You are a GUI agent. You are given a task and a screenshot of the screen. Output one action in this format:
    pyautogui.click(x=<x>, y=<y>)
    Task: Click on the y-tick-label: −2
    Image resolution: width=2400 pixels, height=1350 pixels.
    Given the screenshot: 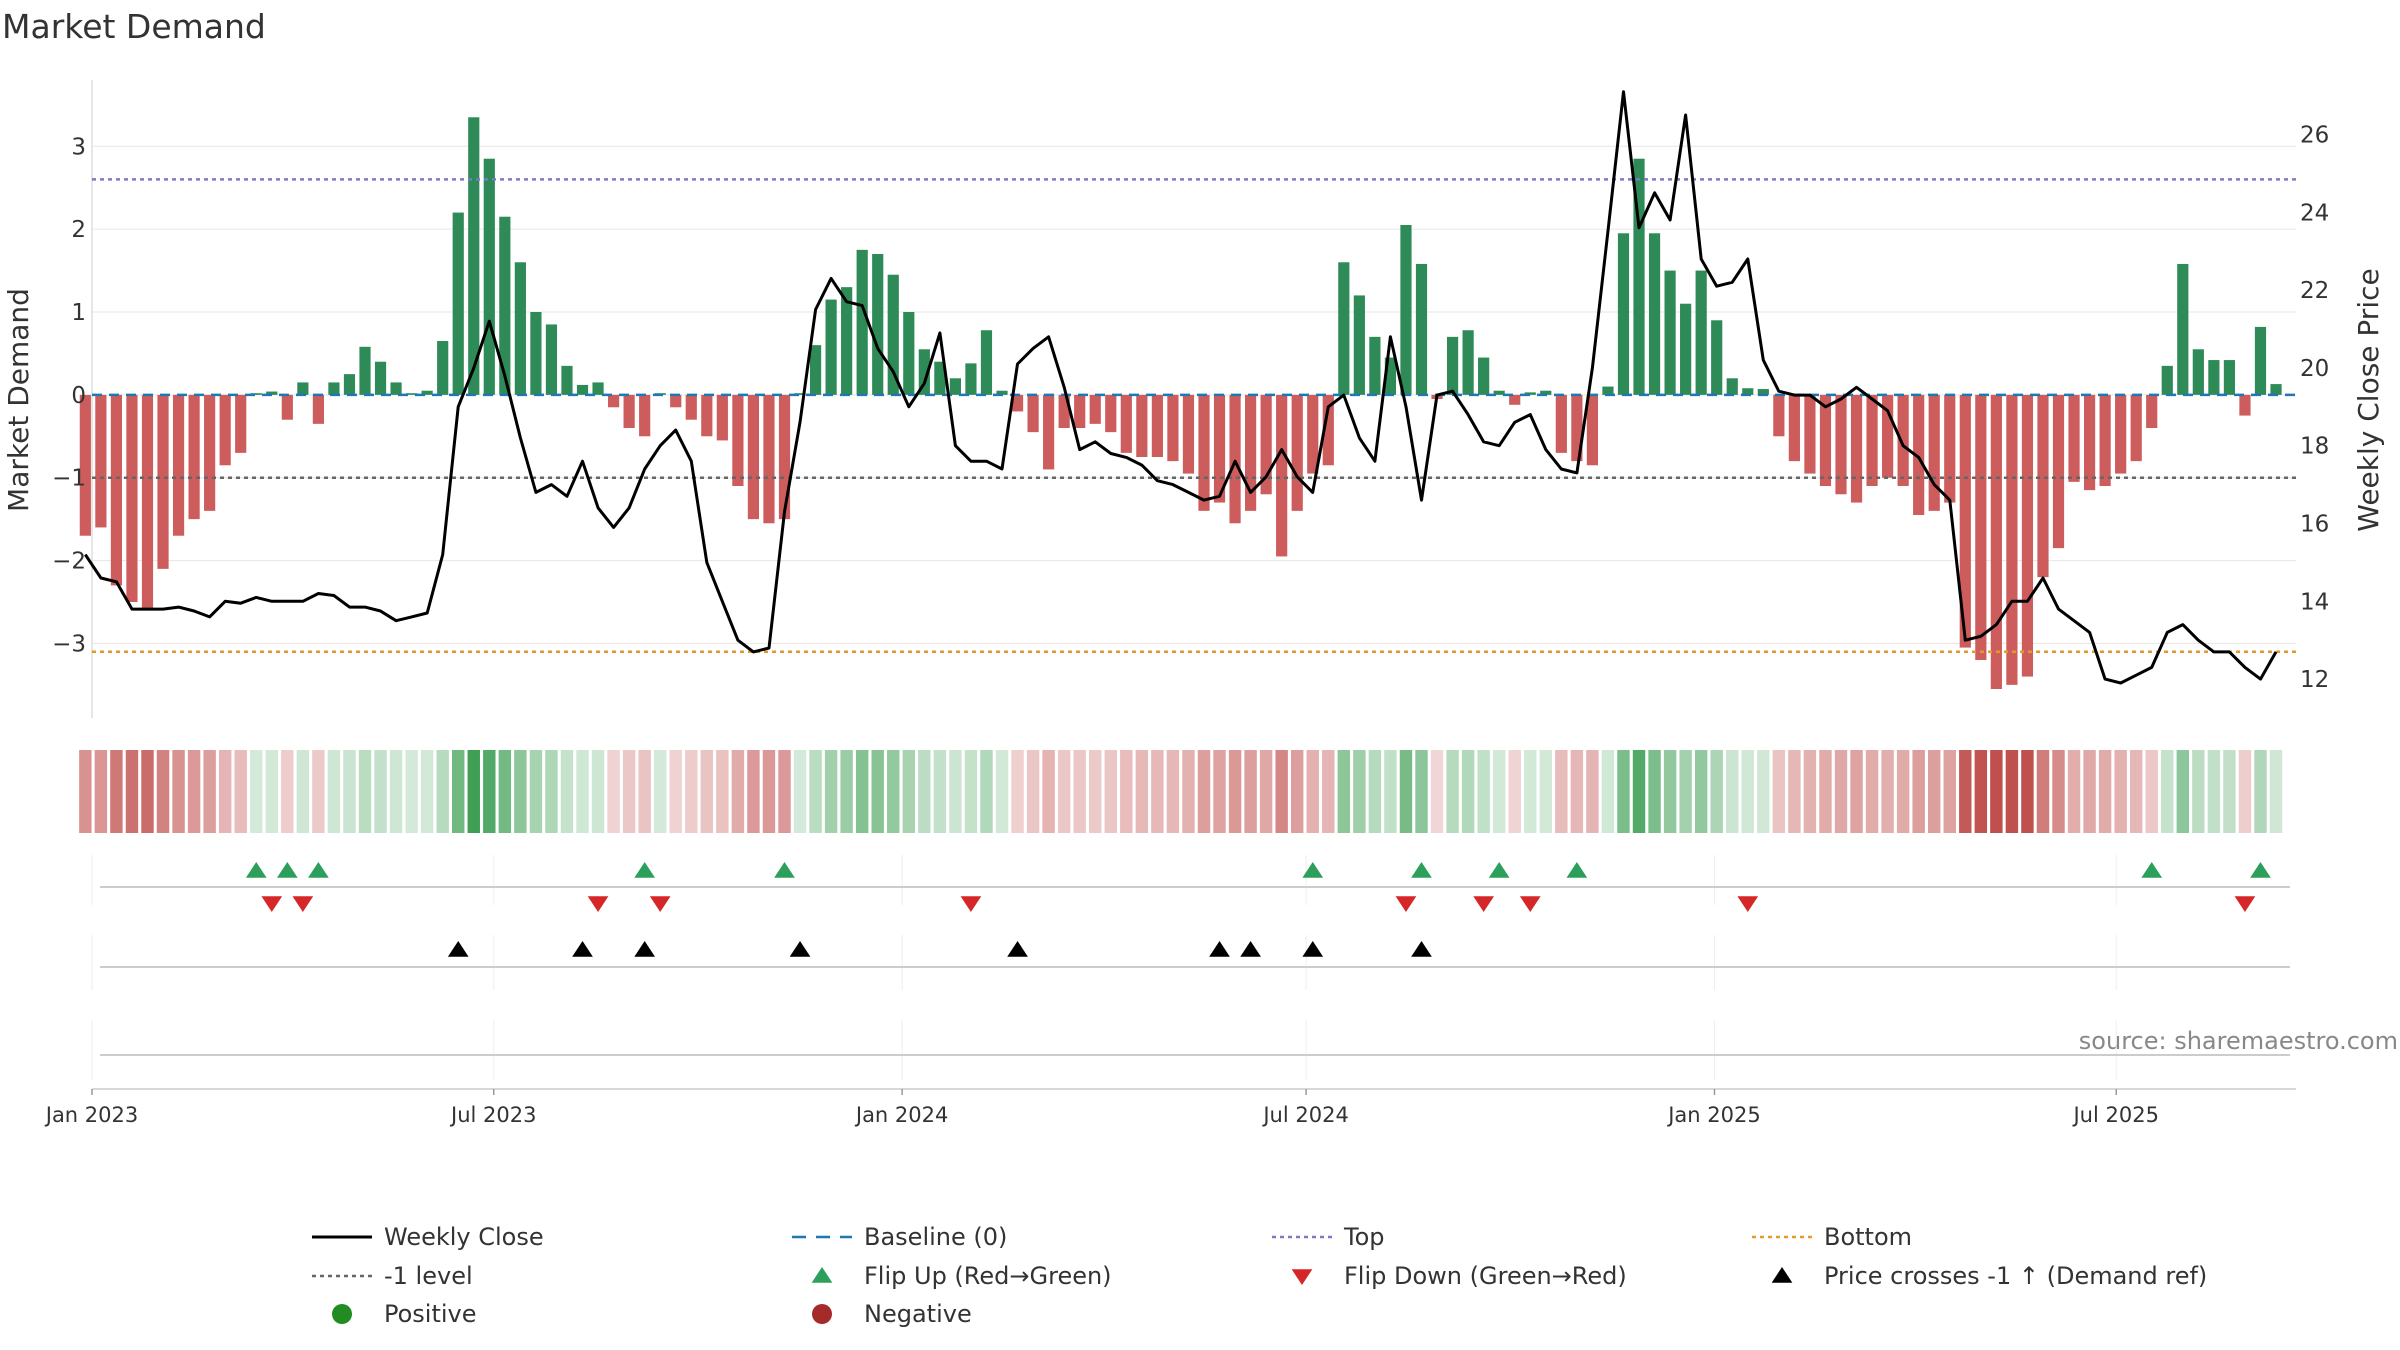 What is the action you would take?
    pyautogui.click(x=69, y=562)
    